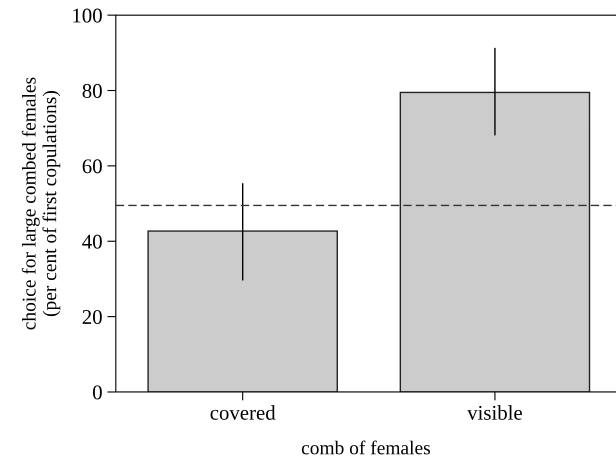 The image size is (616, 459). Describe the element at coordinates (243, 412) in the screenshot. I see `x-tick-label: covered` at that location.